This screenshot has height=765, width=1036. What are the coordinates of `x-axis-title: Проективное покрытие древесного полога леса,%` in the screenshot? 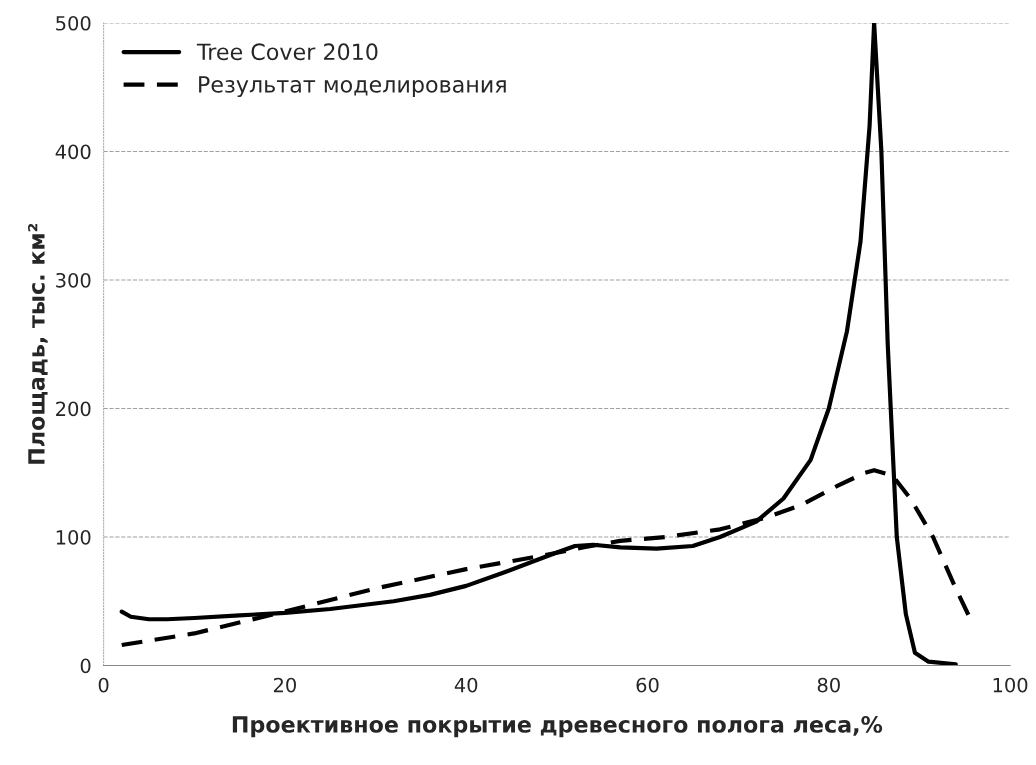 It's located at (557, 727).